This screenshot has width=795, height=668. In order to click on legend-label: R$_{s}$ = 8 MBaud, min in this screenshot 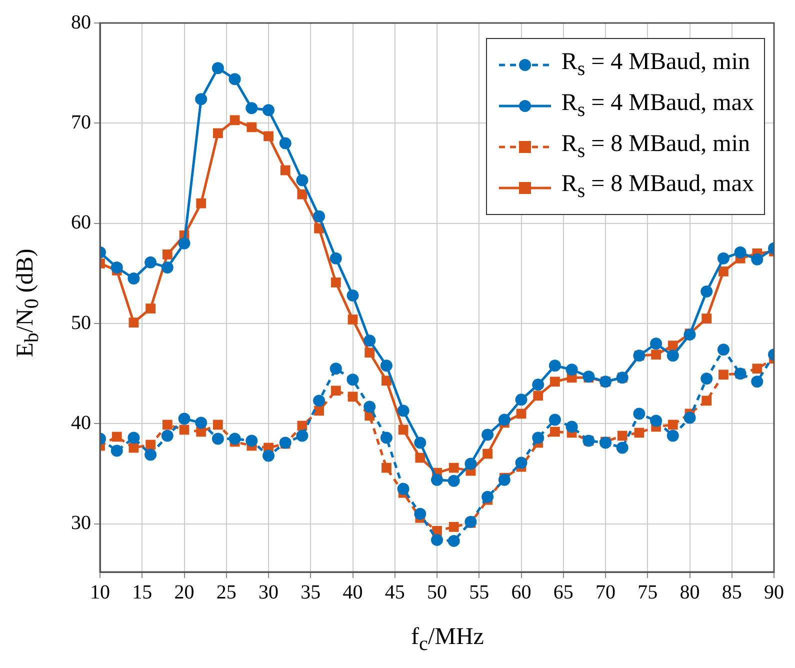, I will do `click(655, 147)`.